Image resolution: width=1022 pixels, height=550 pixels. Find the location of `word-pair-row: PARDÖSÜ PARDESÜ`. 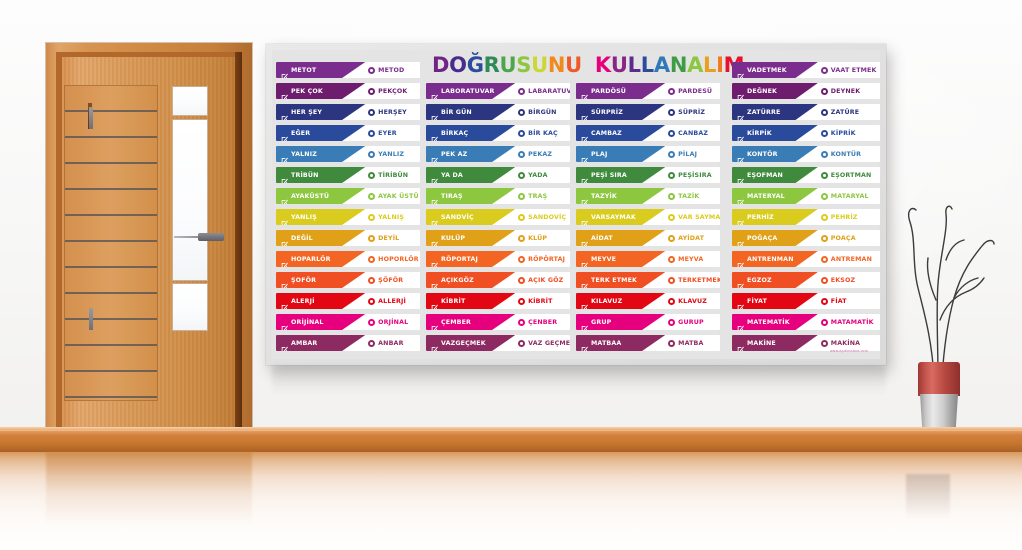

word-pair-row: PARDÖSÜ PARDESÜ is located at coordinates (648, 91).